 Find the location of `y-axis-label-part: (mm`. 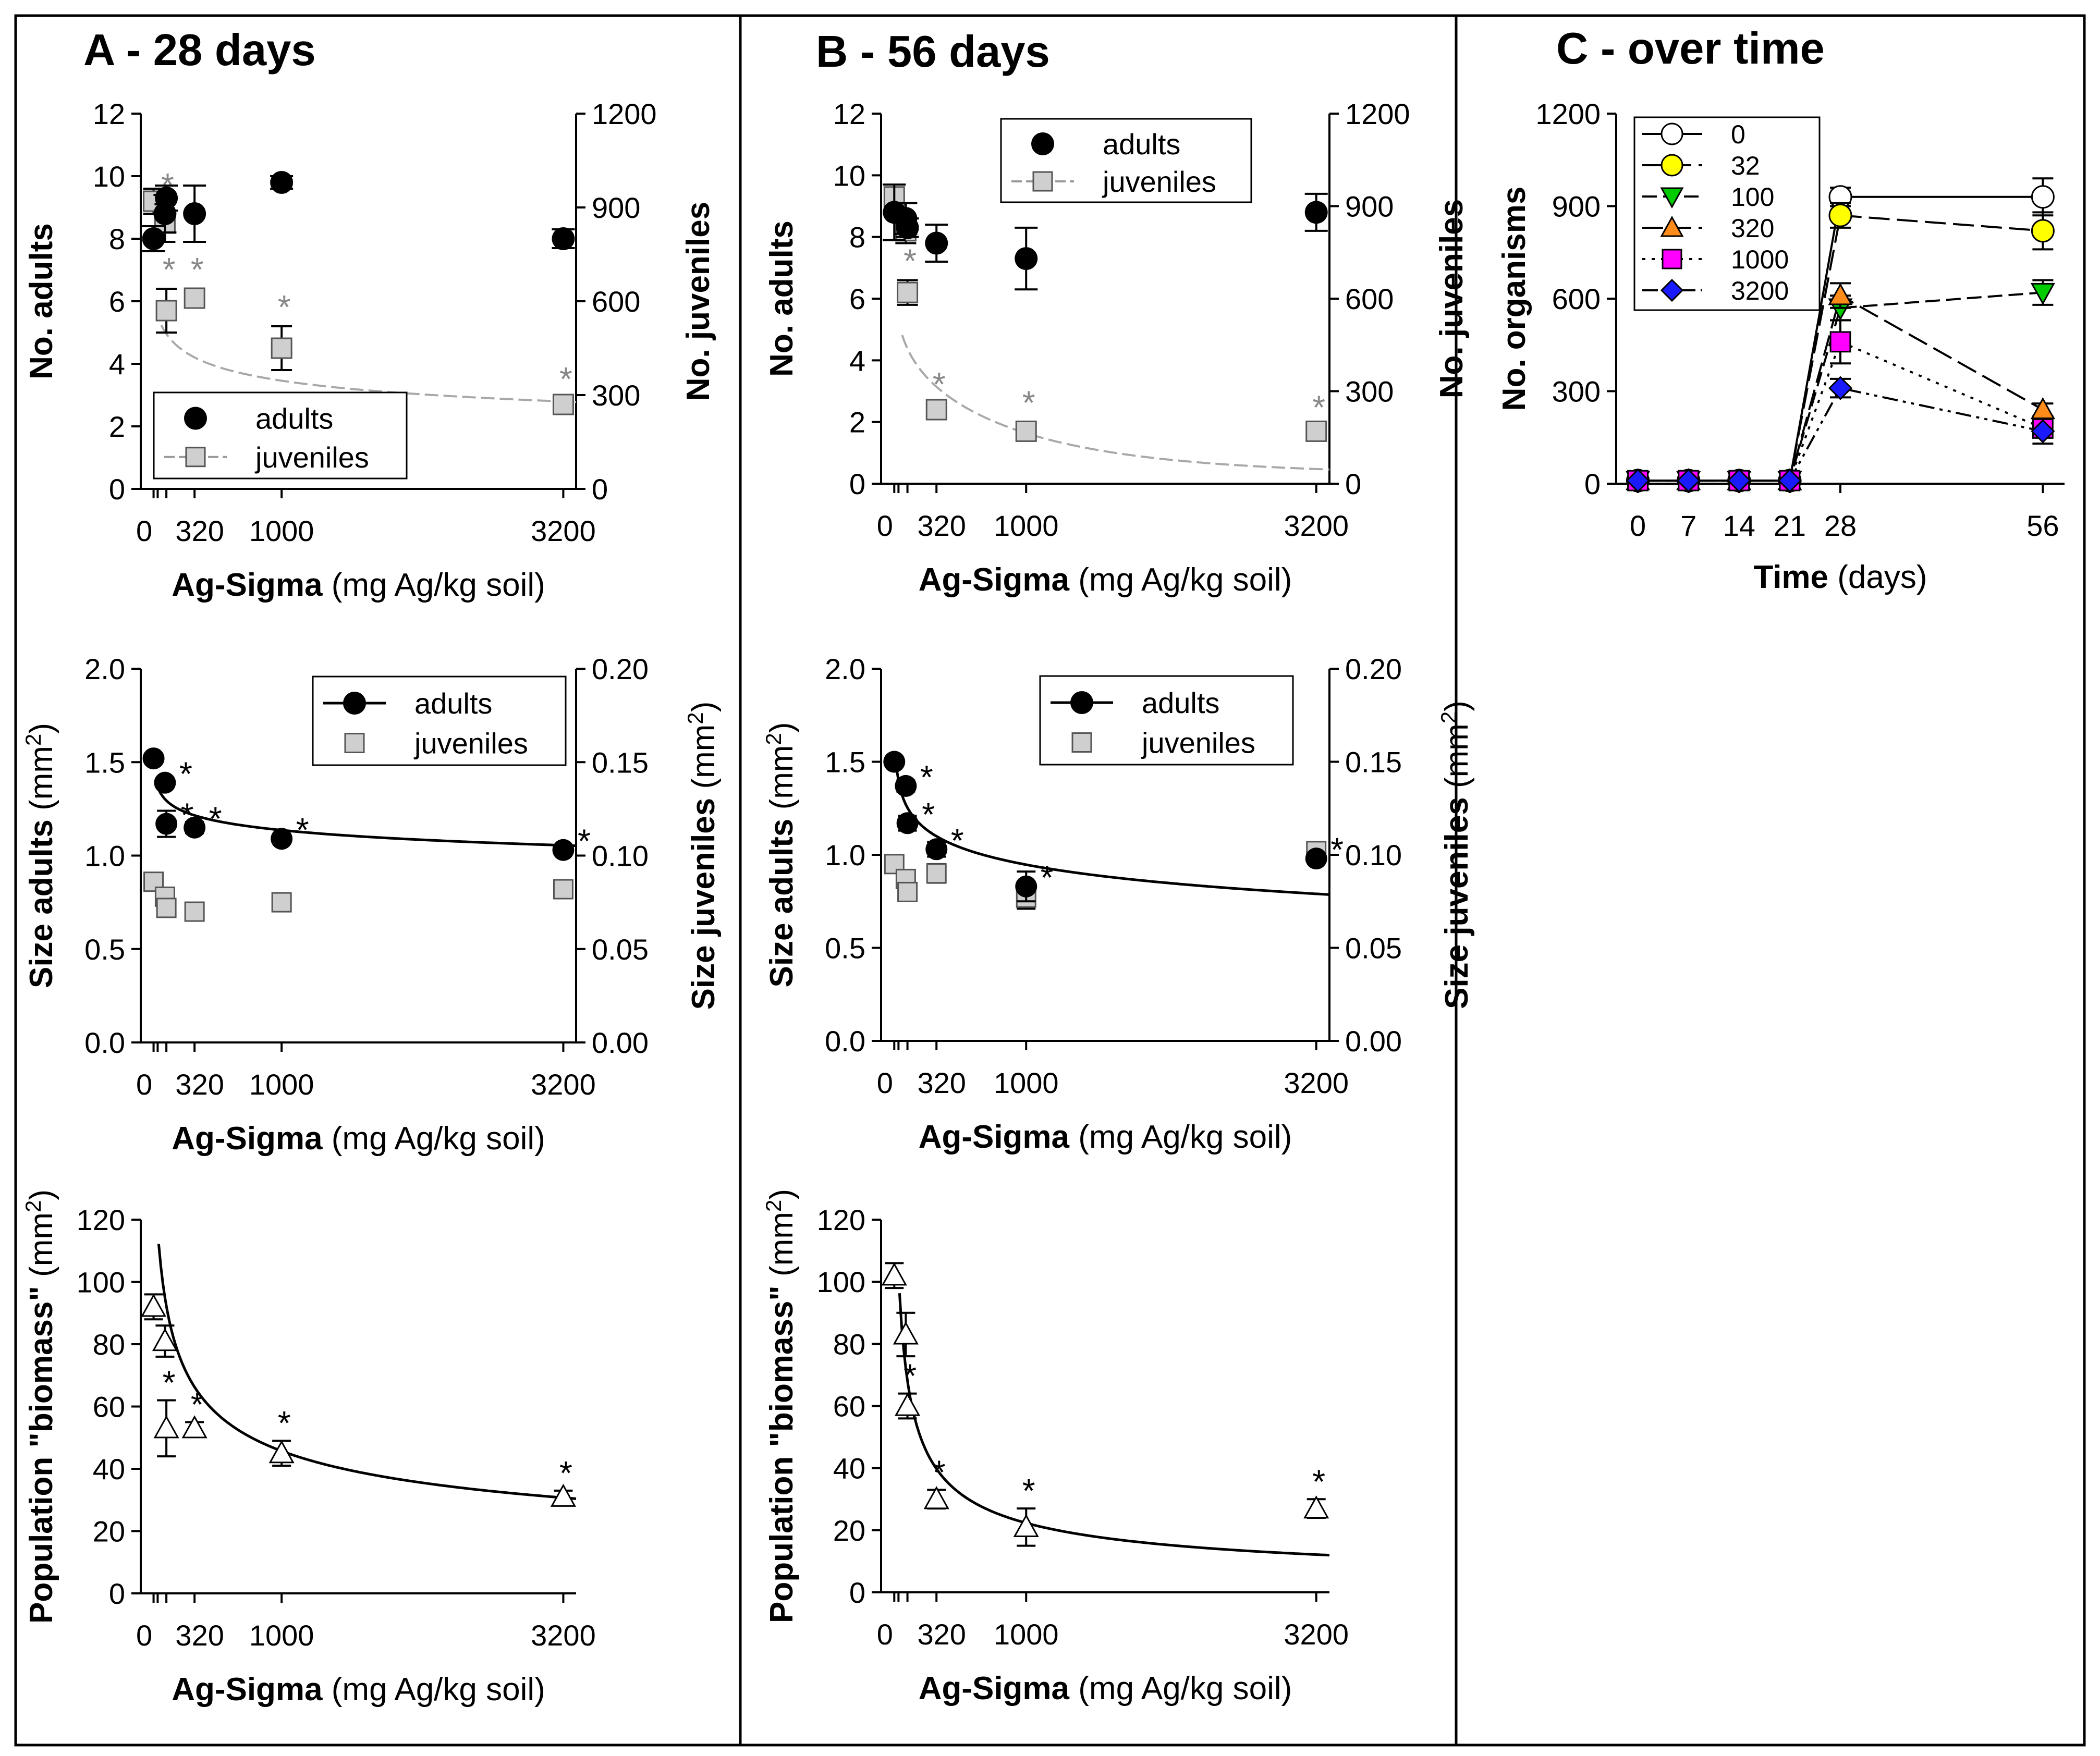

y-axis-label-part: (mm is located at coordinates (782, 1248).